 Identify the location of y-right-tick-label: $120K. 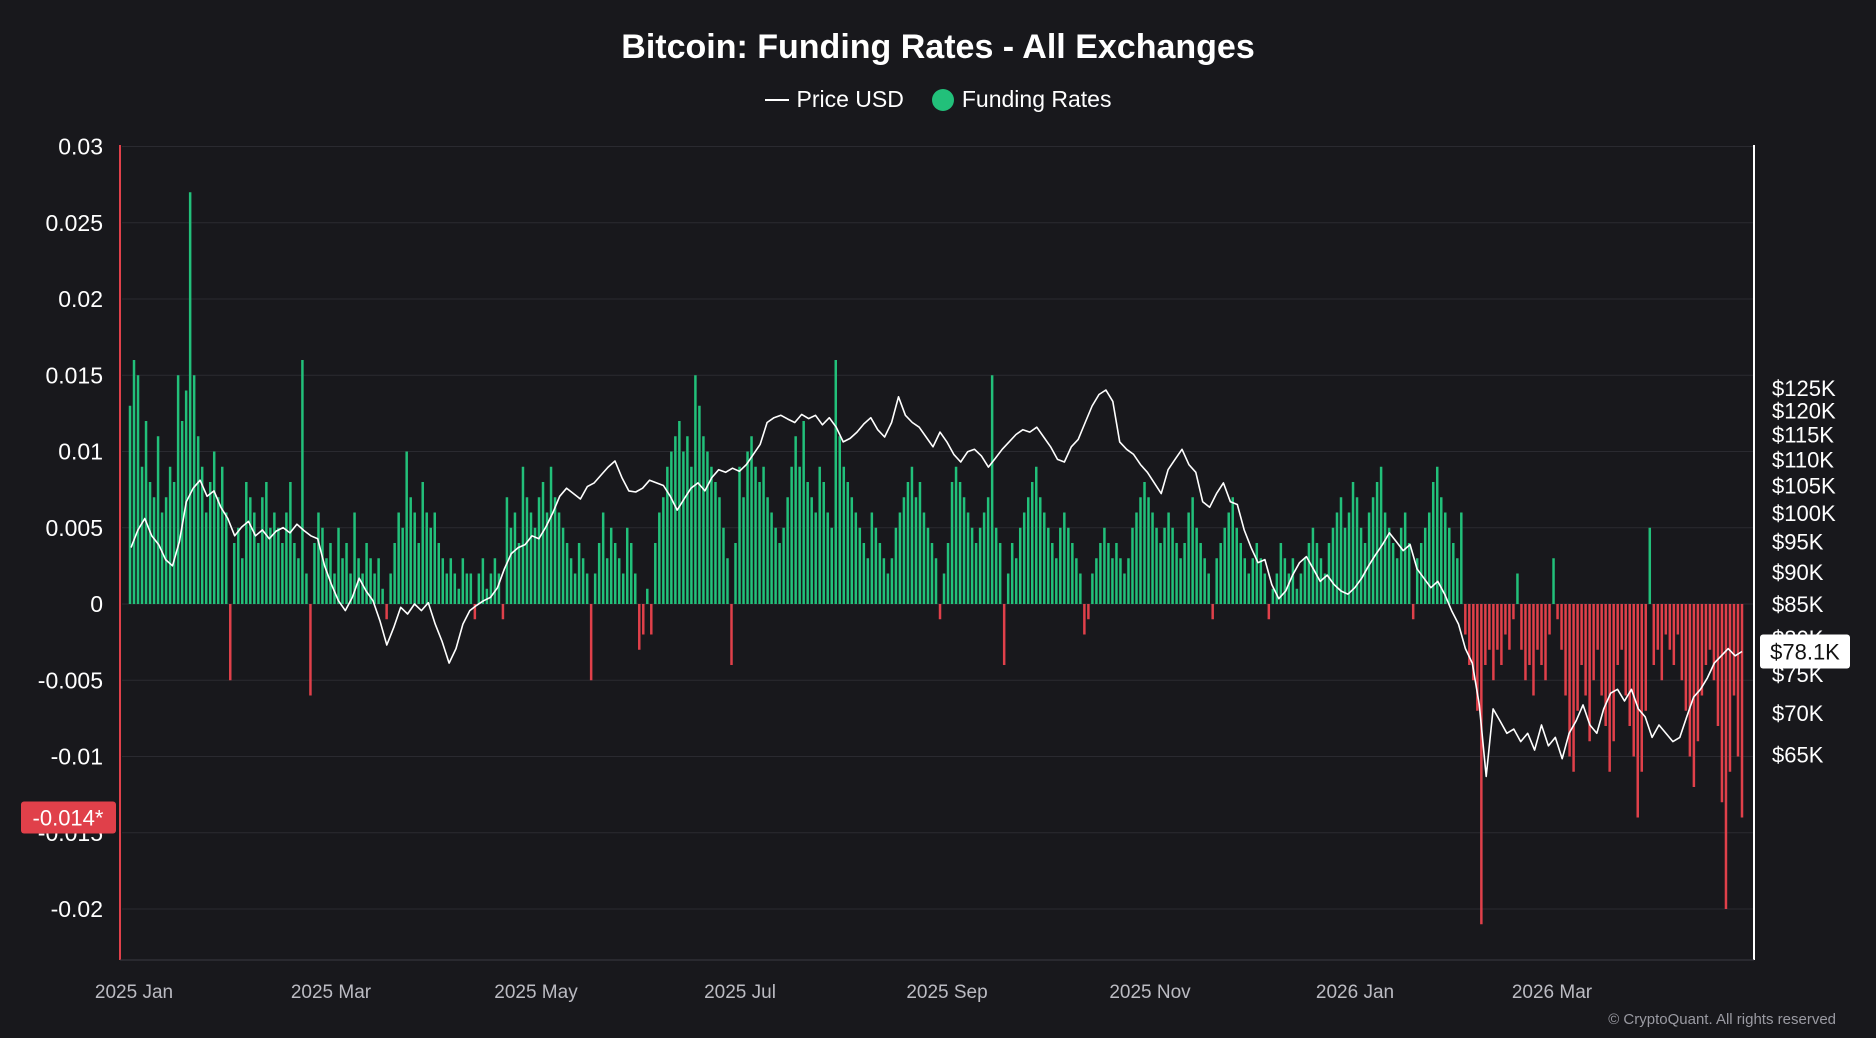
(1804, 411).